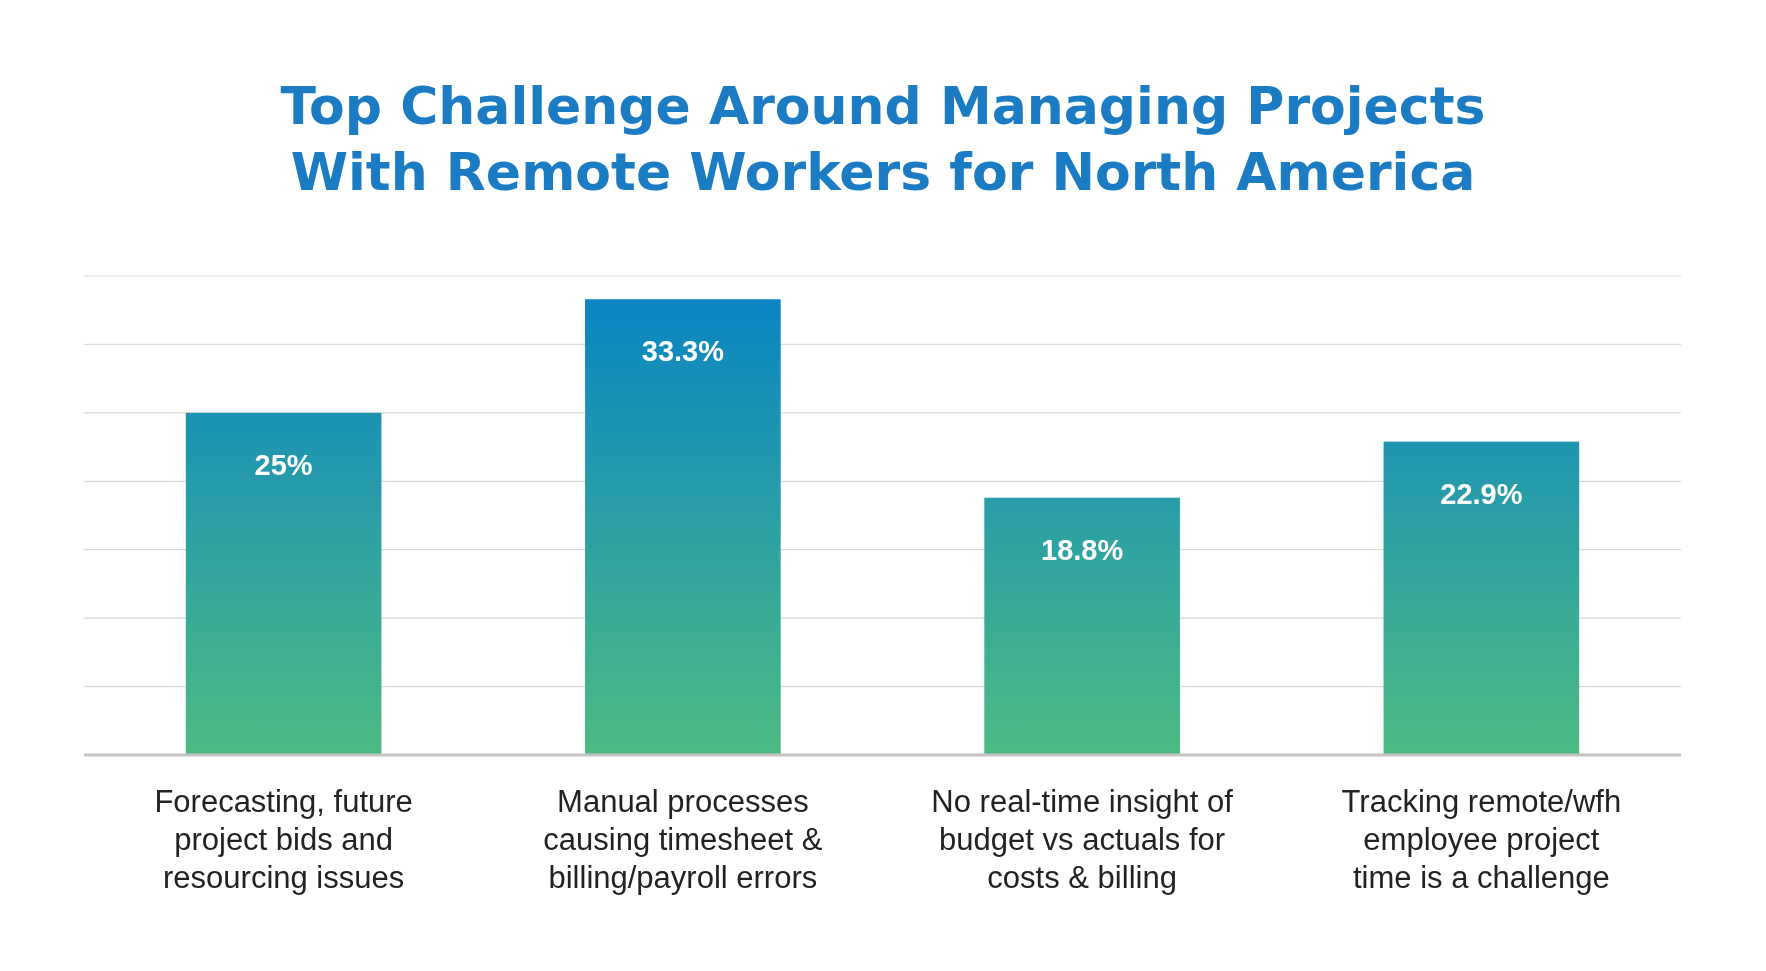 Image resolution: width=1766 pixels, height=971 pixels. What do you see at coordinates (883, 139) in the screenshot?
I see `chart-title: Top Challenge Around Managing Projects With Remote Workers for North America` at bounding box center [883, 139].